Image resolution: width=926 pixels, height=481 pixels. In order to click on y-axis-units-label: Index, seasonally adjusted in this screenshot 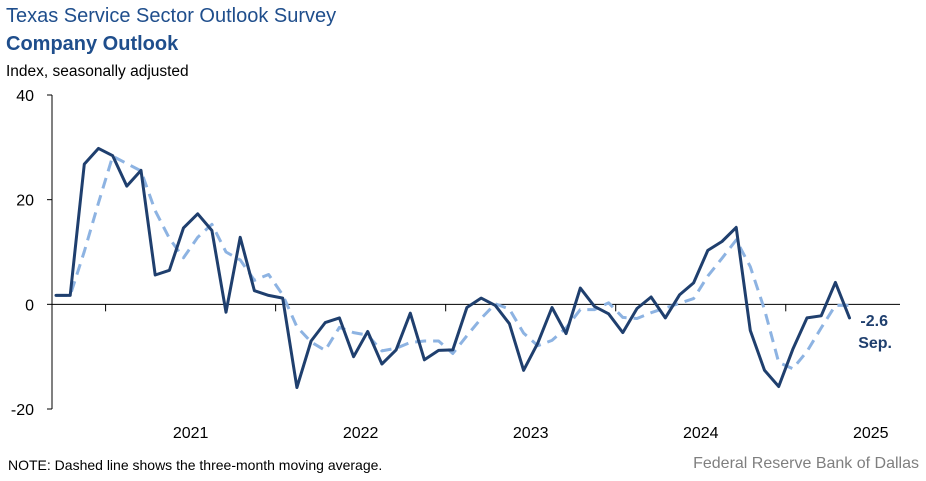, I will do `click(97, 71)`.